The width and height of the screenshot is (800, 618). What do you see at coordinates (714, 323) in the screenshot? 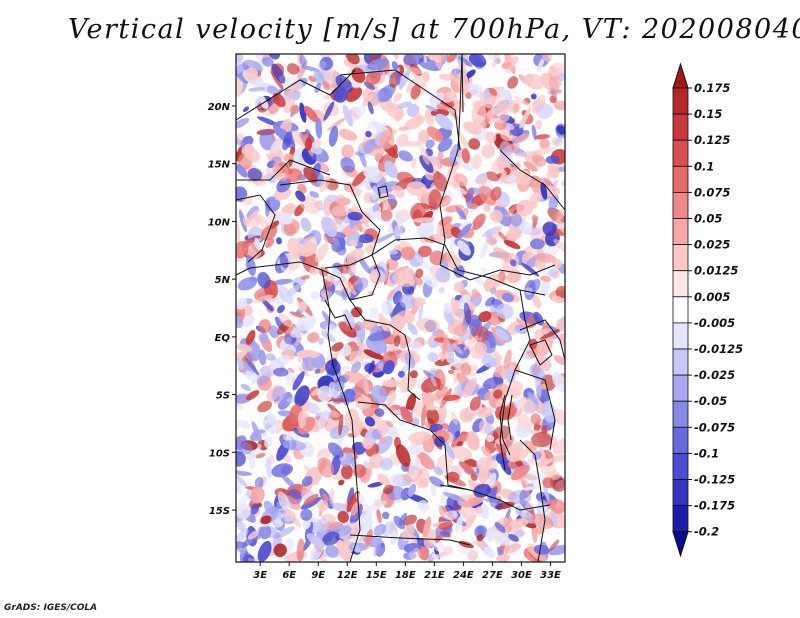
I see `colorbar-level-label: -0.005` at bounding box center [714, 323].